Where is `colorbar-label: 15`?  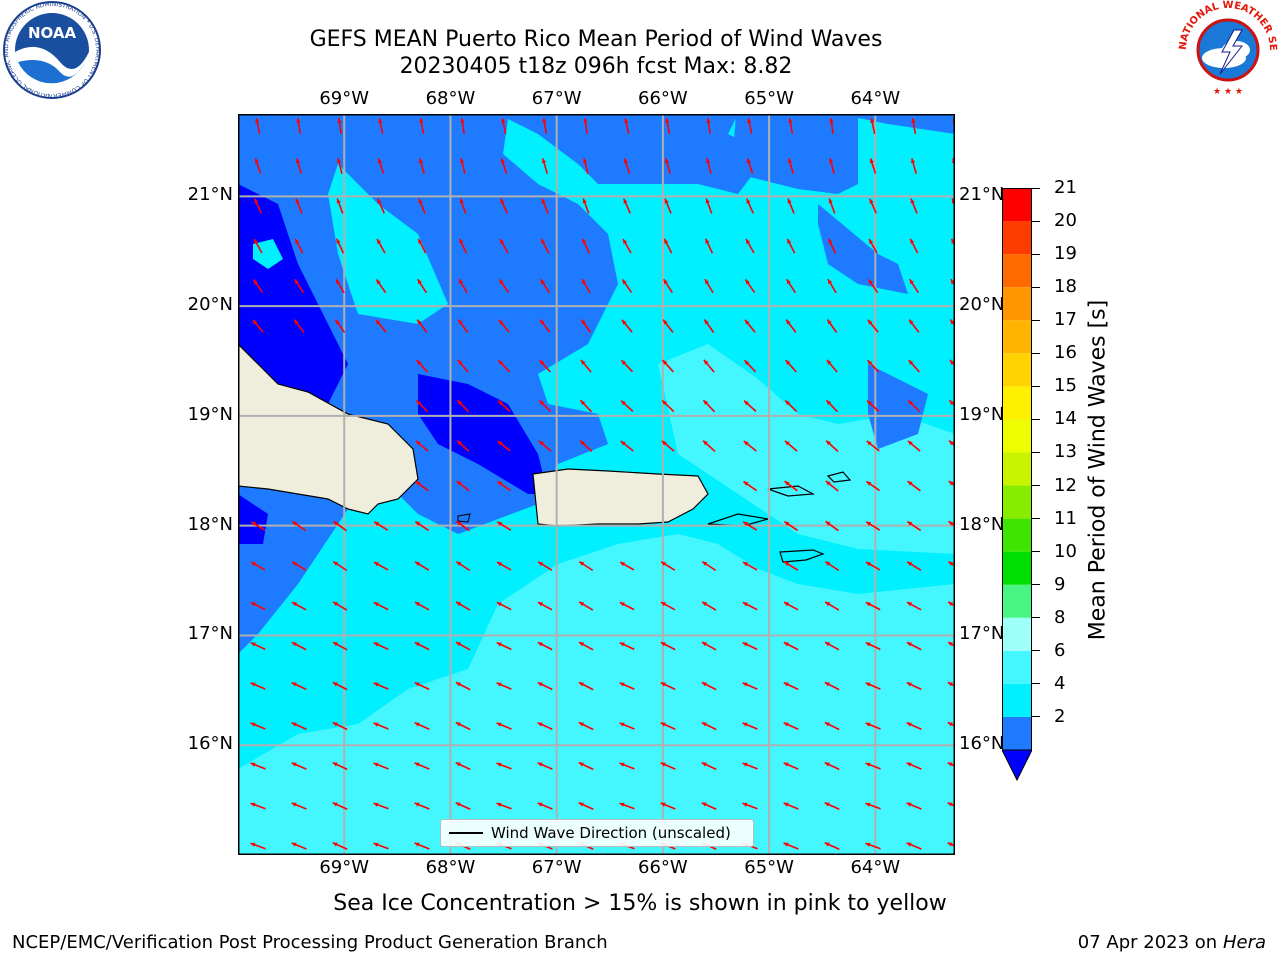 colorbar-label: 15 is located at coordinates (1065, 386).